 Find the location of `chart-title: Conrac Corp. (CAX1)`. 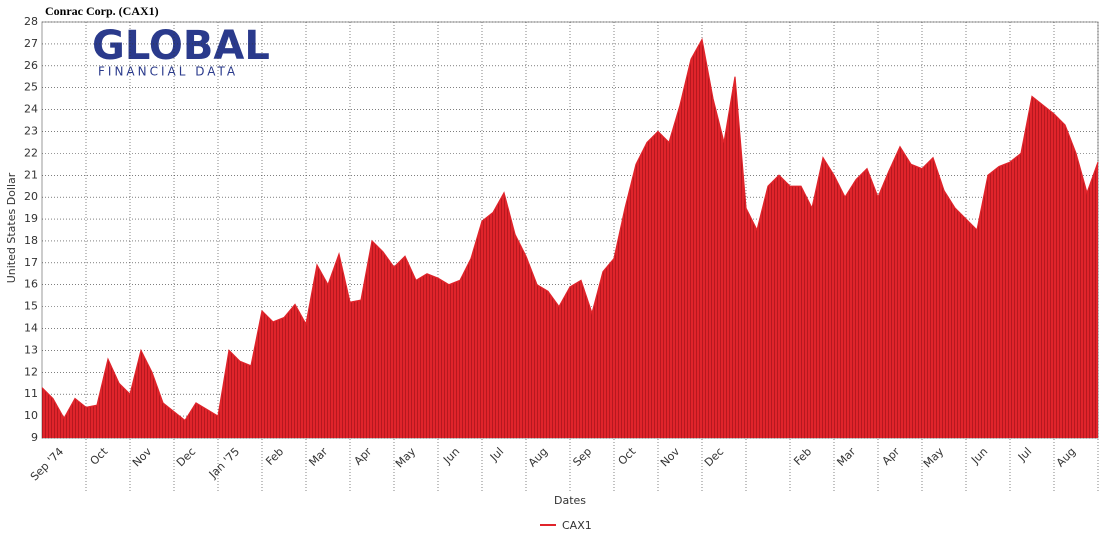

chart-title: Conrac Corp. (CAX1) is located at coordinates (102, 11).